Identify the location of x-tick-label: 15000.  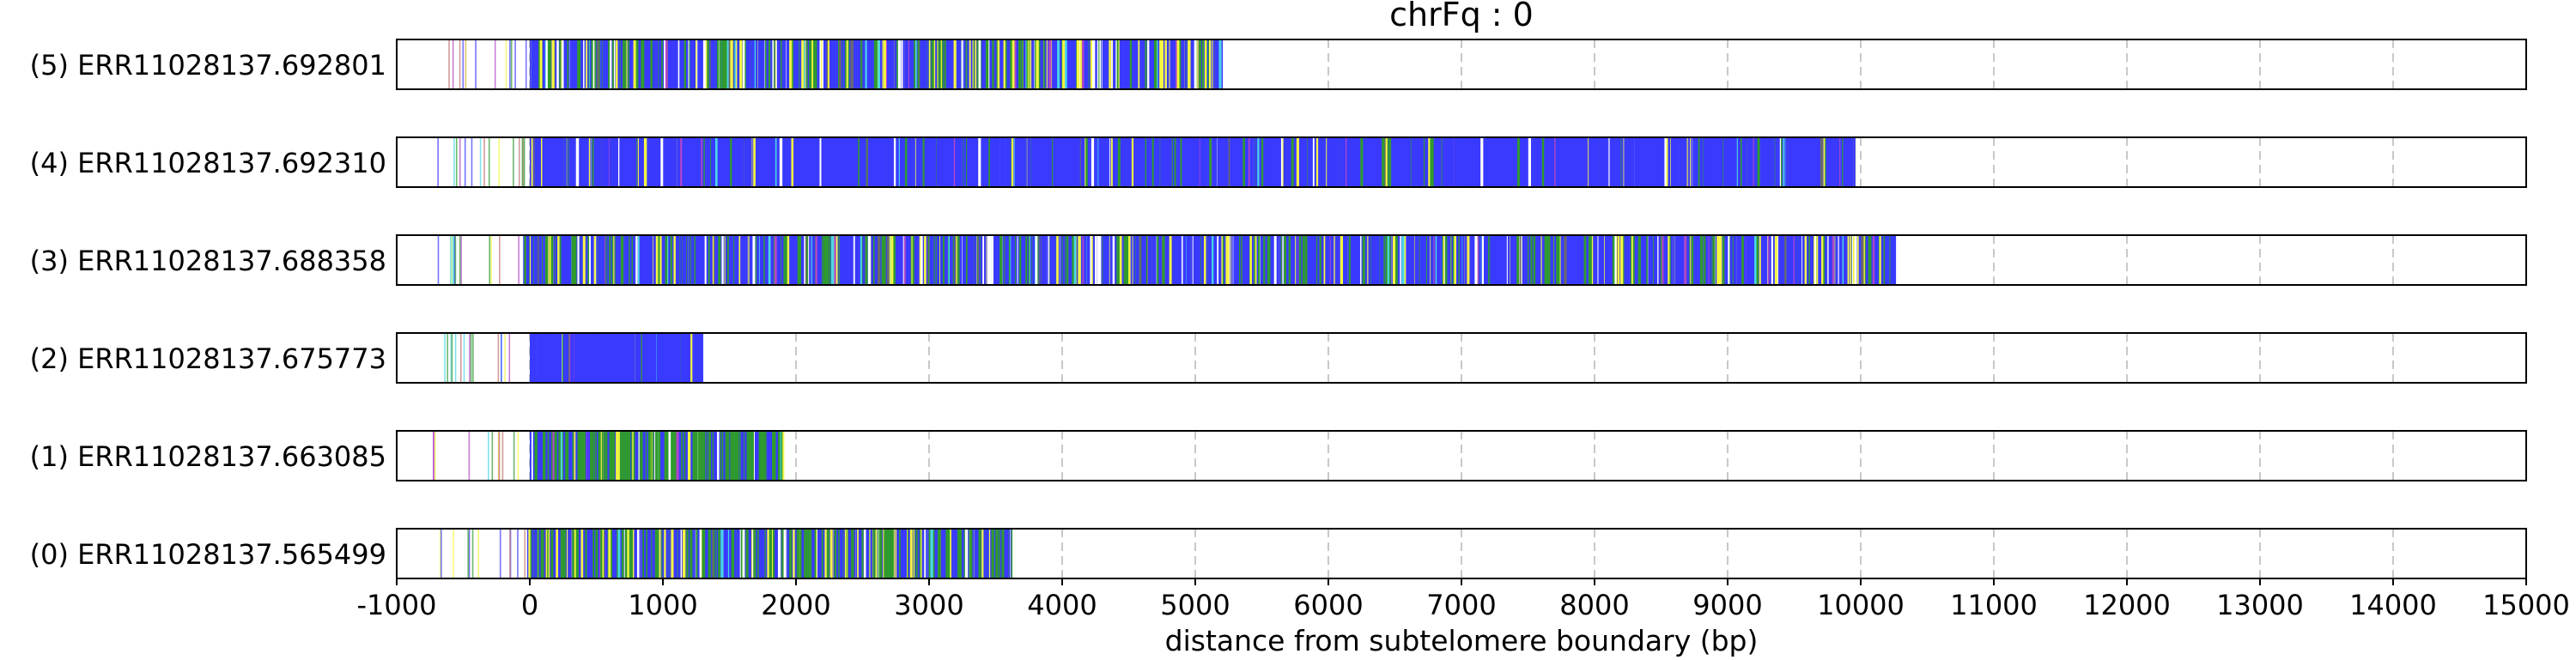
(2526, 605).